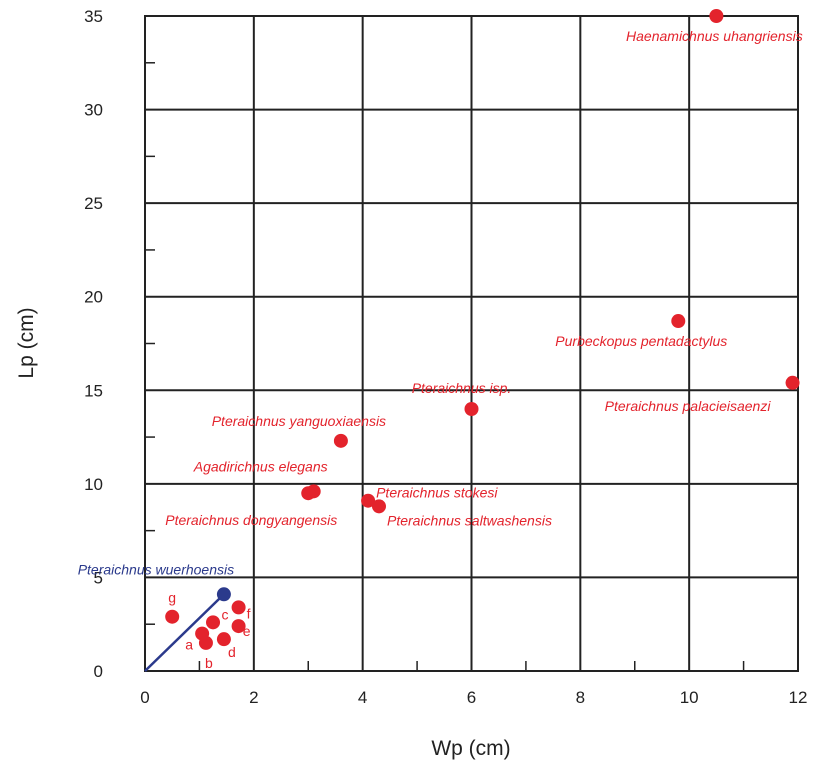 The width and height of the screenshot is (814, 770). What do you see at coordinates (98, 577) in the screenshot?
I see `y-tick-label: 5` at bounding box center [98, 577].